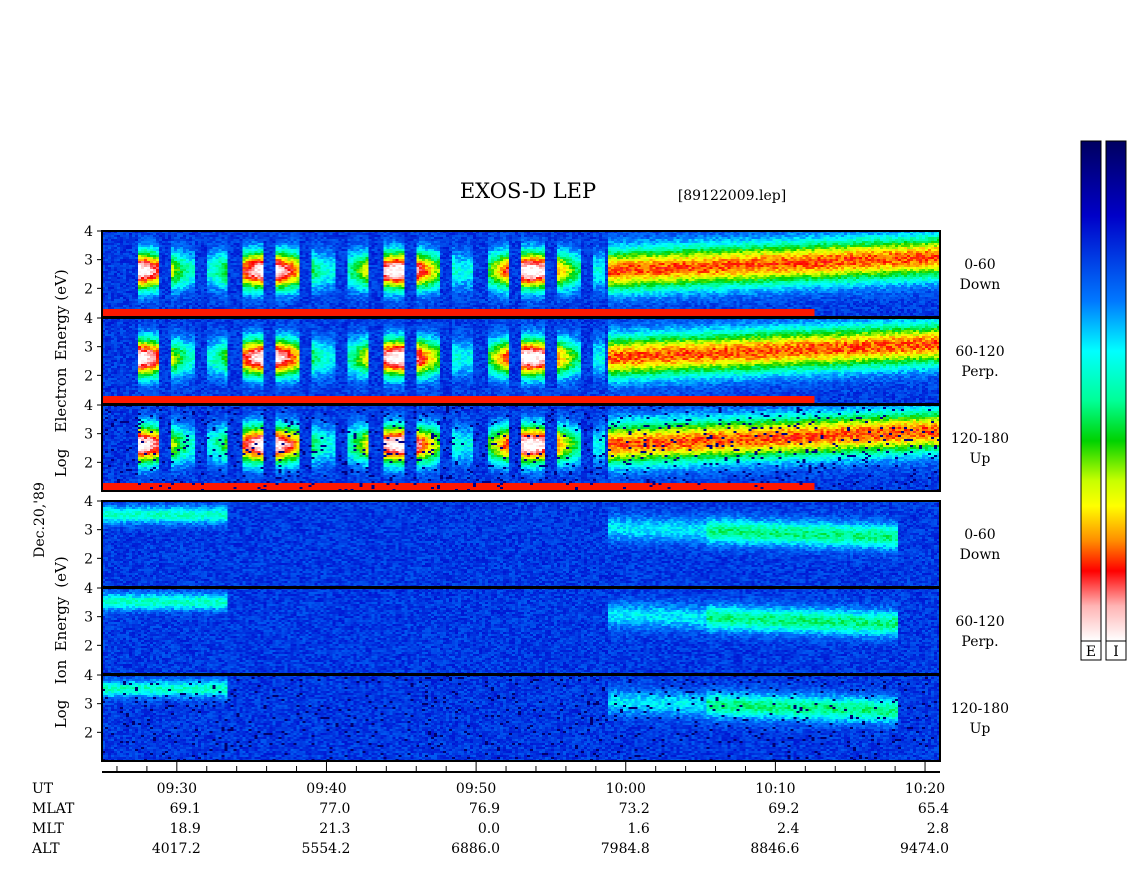 The height and width of the screenshot is (875, 1130). I want to click on ion-panel-1: 4 3 2 0-60 Down, so click(542, 541).